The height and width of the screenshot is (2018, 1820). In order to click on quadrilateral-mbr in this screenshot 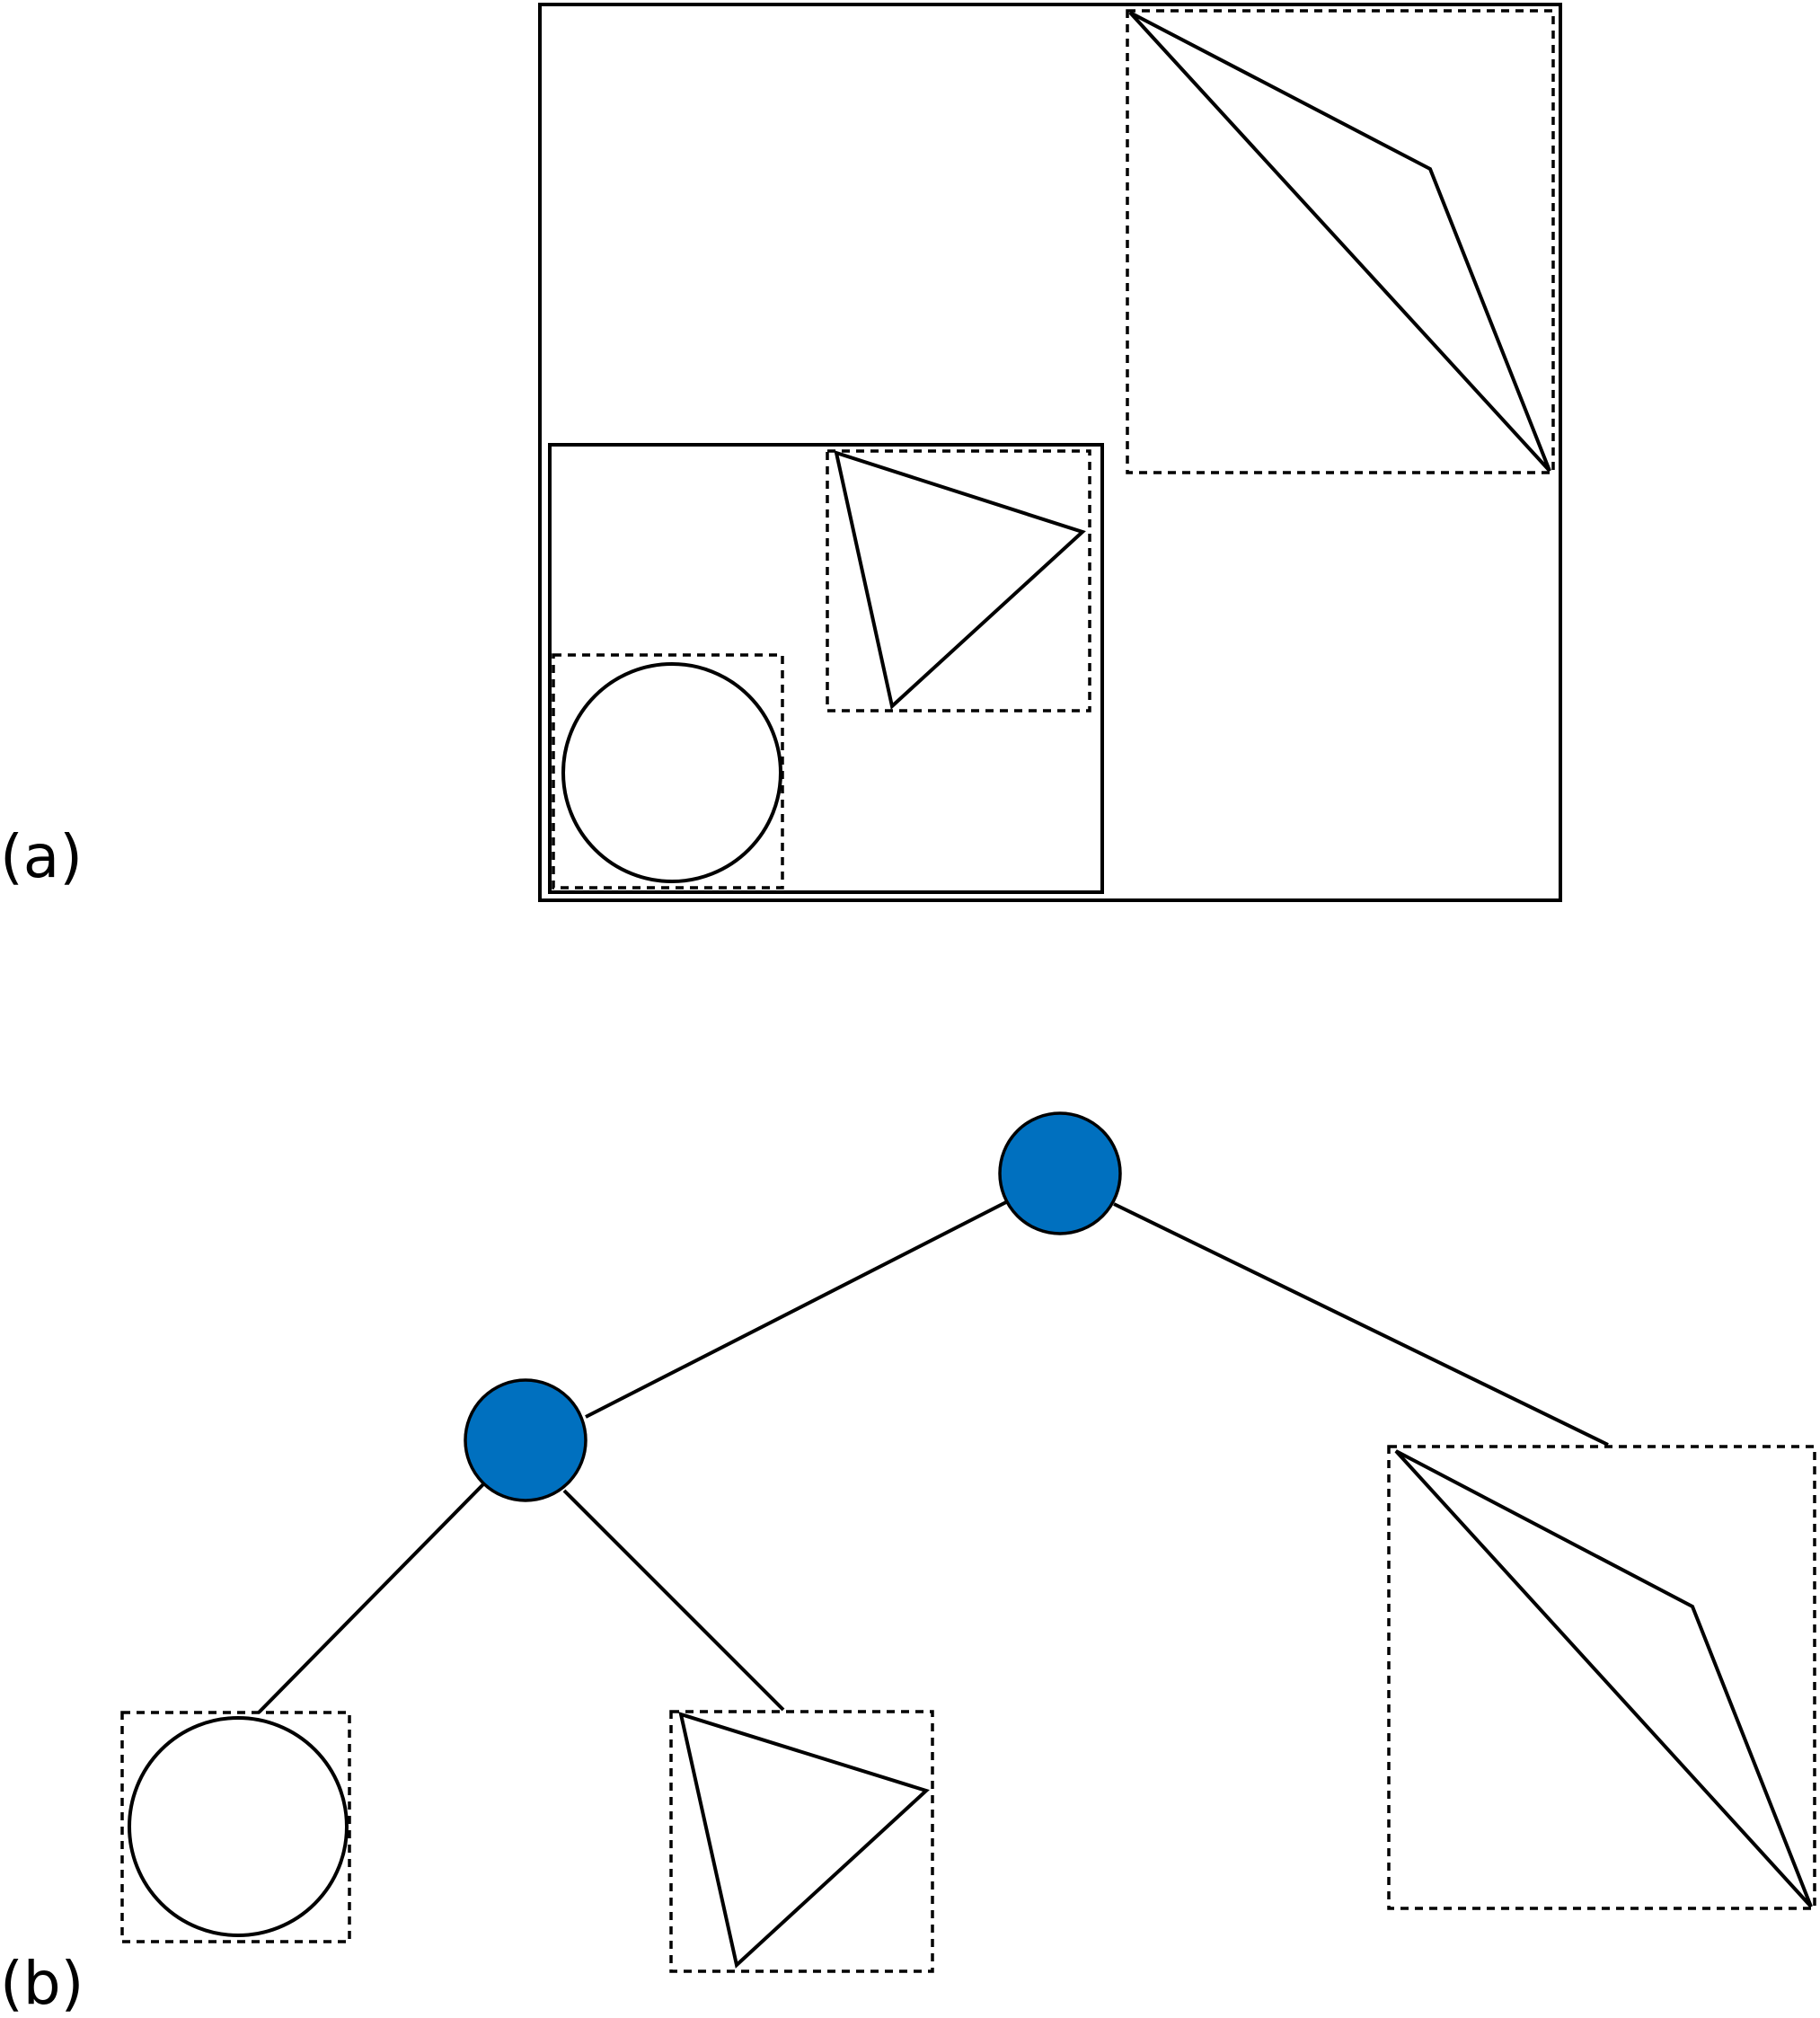, I will do `click(1340, 241)`.